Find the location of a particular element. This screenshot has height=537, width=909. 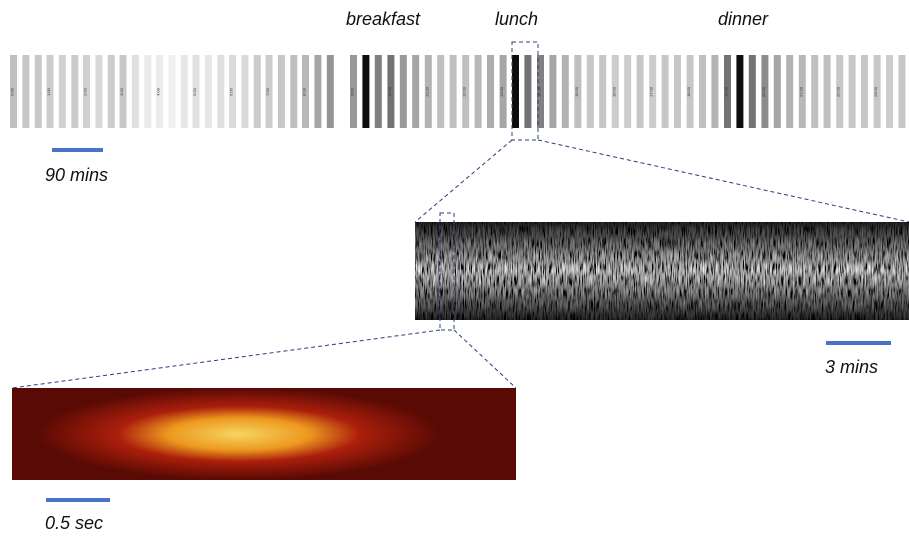

hour-label: 5:00 is located at coordinates (194, 91).